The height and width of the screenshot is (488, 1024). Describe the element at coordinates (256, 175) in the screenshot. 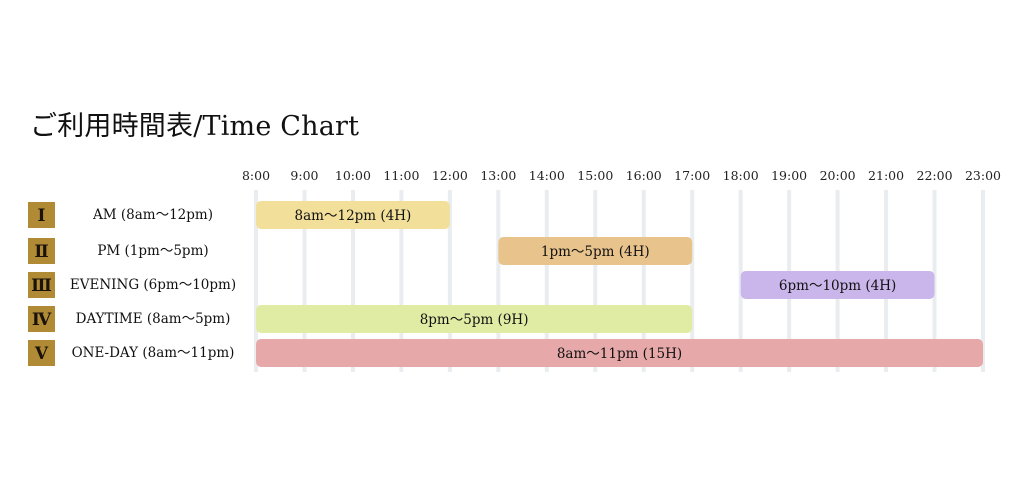

I see `x-tick-label: 8:00` at that location.